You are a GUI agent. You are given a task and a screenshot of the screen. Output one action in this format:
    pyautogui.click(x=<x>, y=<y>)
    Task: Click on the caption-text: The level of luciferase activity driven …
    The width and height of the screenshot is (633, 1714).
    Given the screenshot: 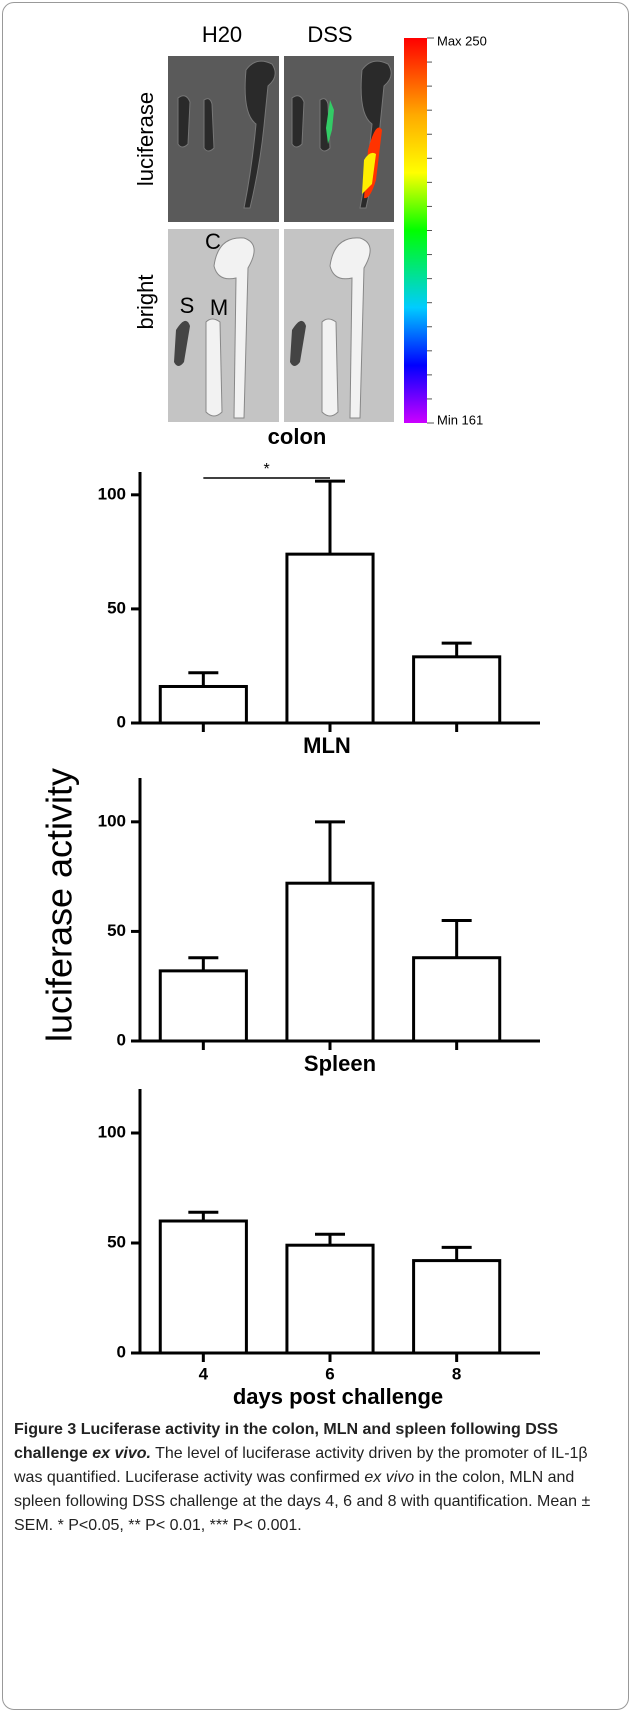 What is the action you would take?
    pyautogui.click(x=301, y=1465)
    